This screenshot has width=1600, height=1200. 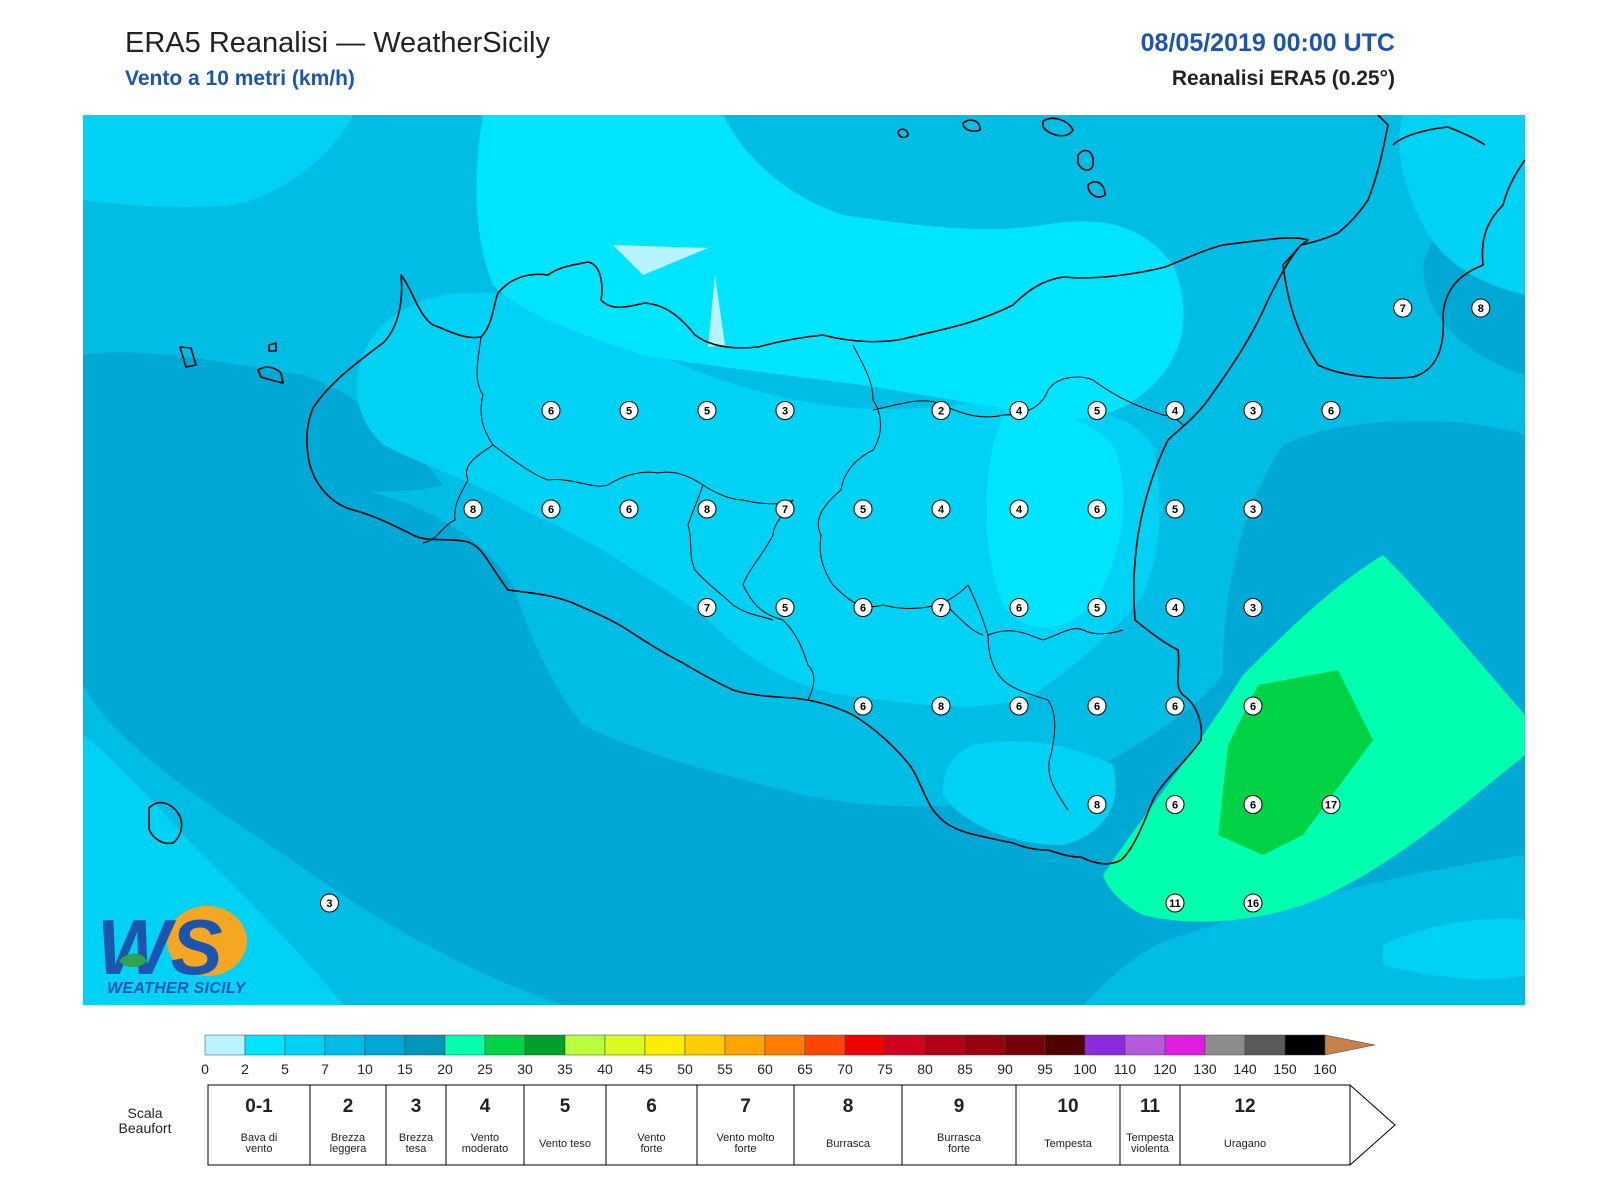 What do you see at coordinates (565, 1106) in the screenshot?
I see `beaufort-number: 5` at bounding box center [565, 1106].